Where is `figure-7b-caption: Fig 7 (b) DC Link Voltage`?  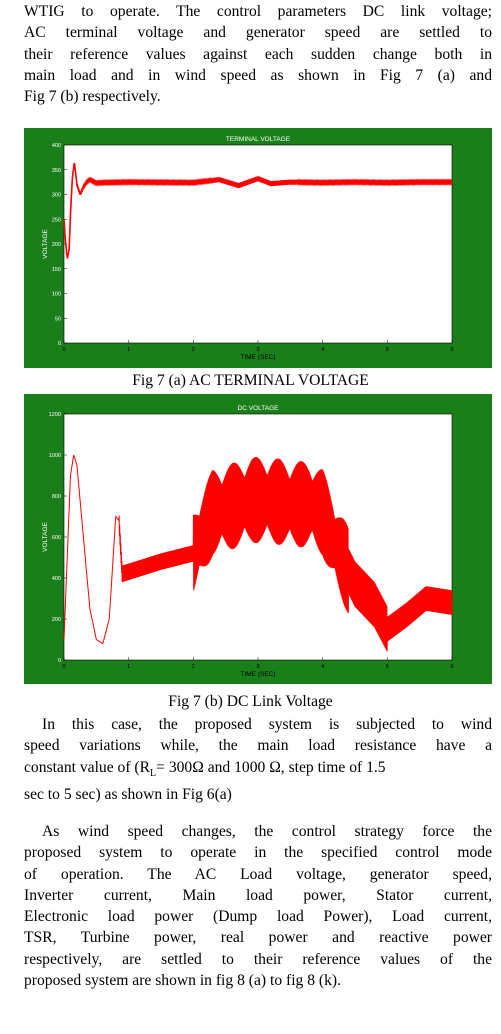 figure-7b-caption: Fig 7 (b) DC Link Voltage is located at coordinates (250, 701).